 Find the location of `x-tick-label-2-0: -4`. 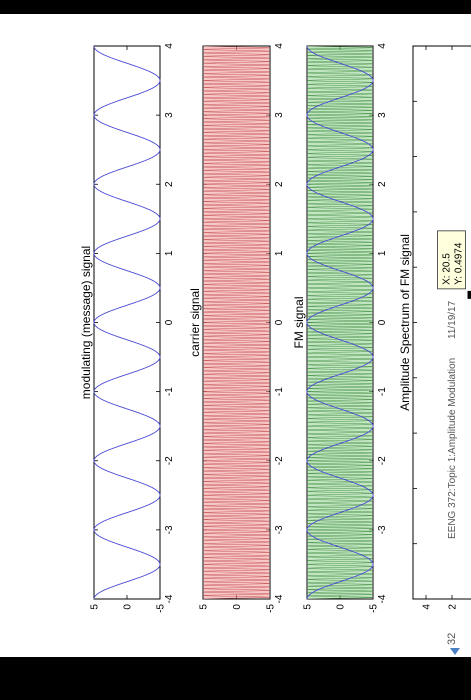

x-tick-label-2-0: -4 is located at coordinates (382, 598).